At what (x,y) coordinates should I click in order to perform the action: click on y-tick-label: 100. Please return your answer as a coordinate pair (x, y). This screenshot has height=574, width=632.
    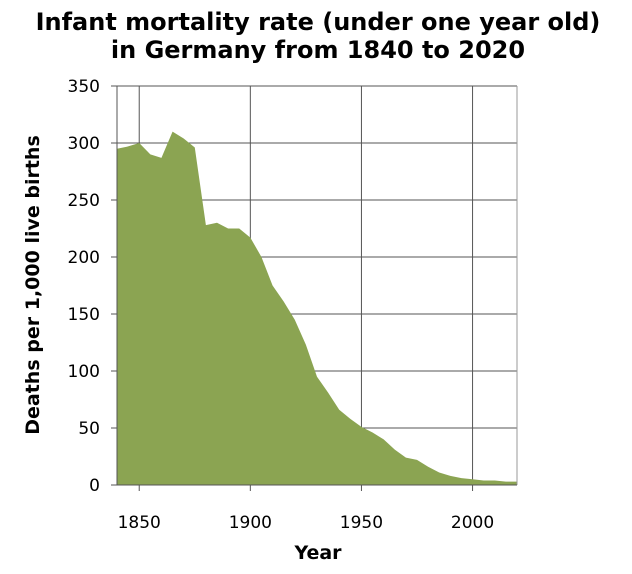
    Looking at the image, I should click on (84, 372).